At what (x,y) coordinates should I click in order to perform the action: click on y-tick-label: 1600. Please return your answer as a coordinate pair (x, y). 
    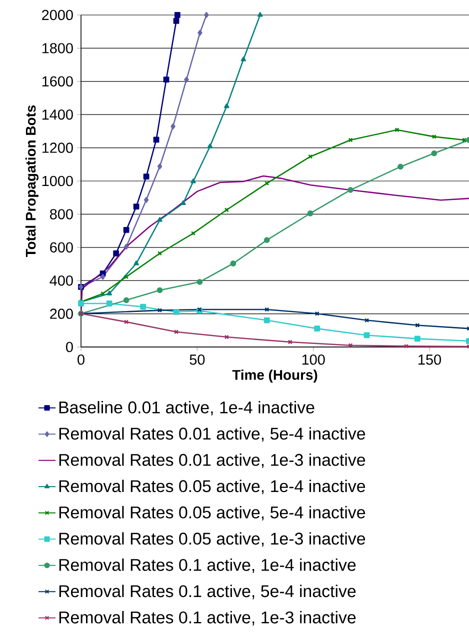
    Looking at the image, I should click on (57, 81).